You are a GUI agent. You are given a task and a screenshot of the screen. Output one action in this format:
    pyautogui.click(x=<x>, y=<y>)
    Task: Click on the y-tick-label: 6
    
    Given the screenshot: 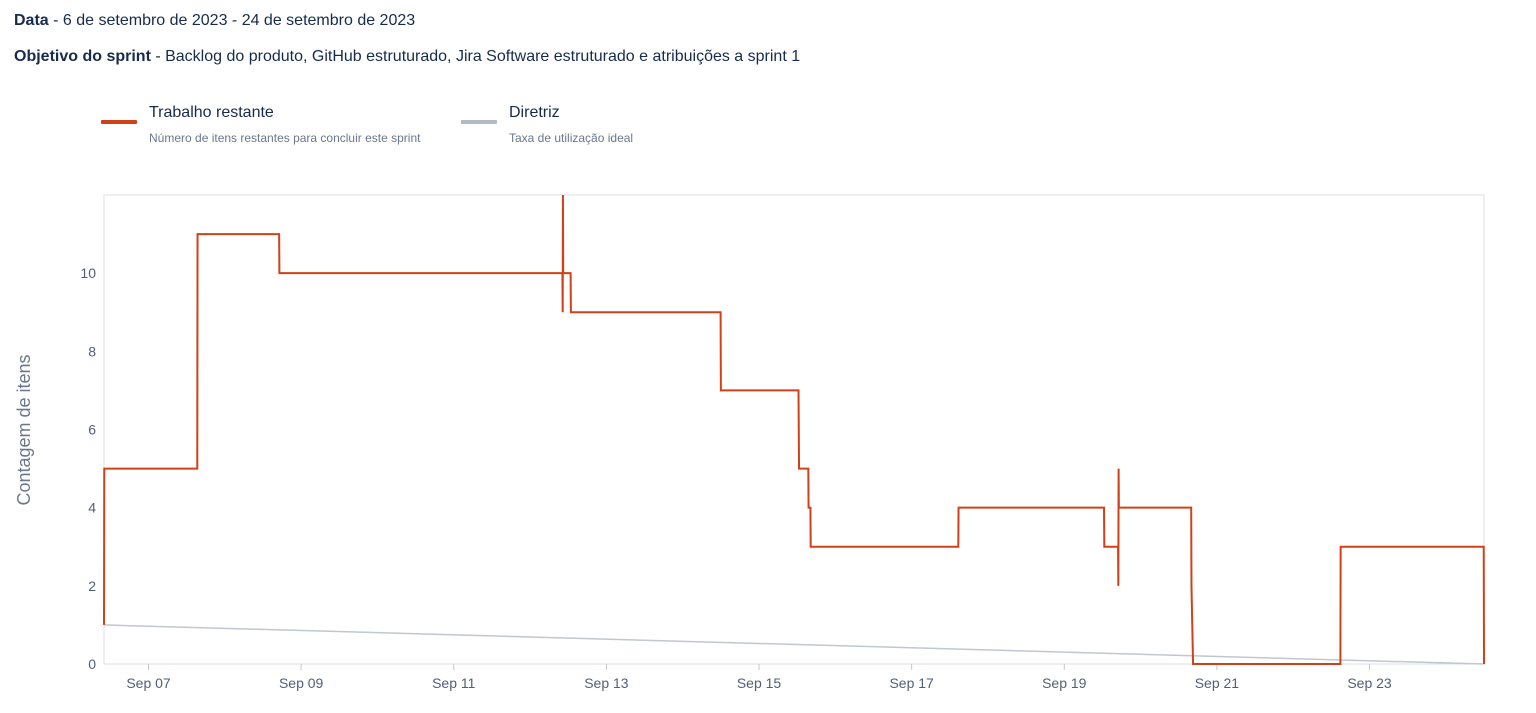 What is the action you would take?
    pyautogui.click(x=92, y=430)
    